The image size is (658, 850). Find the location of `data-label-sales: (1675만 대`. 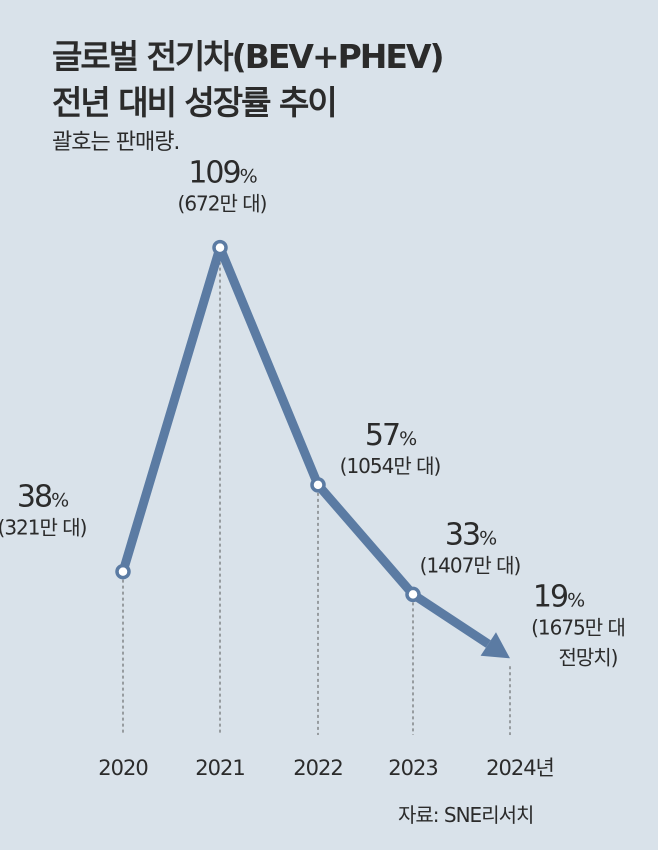

data-label-sales: (1675만 대 is located at coordinates (578, 627).